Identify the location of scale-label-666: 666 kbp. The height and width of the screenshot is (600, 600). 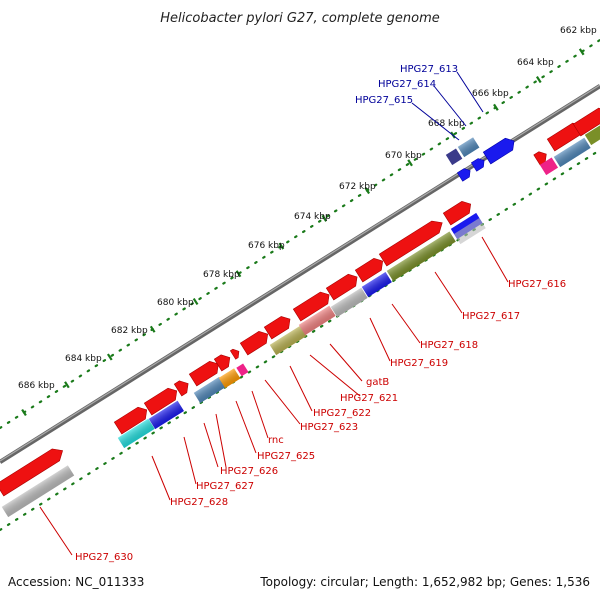
(490, 94).